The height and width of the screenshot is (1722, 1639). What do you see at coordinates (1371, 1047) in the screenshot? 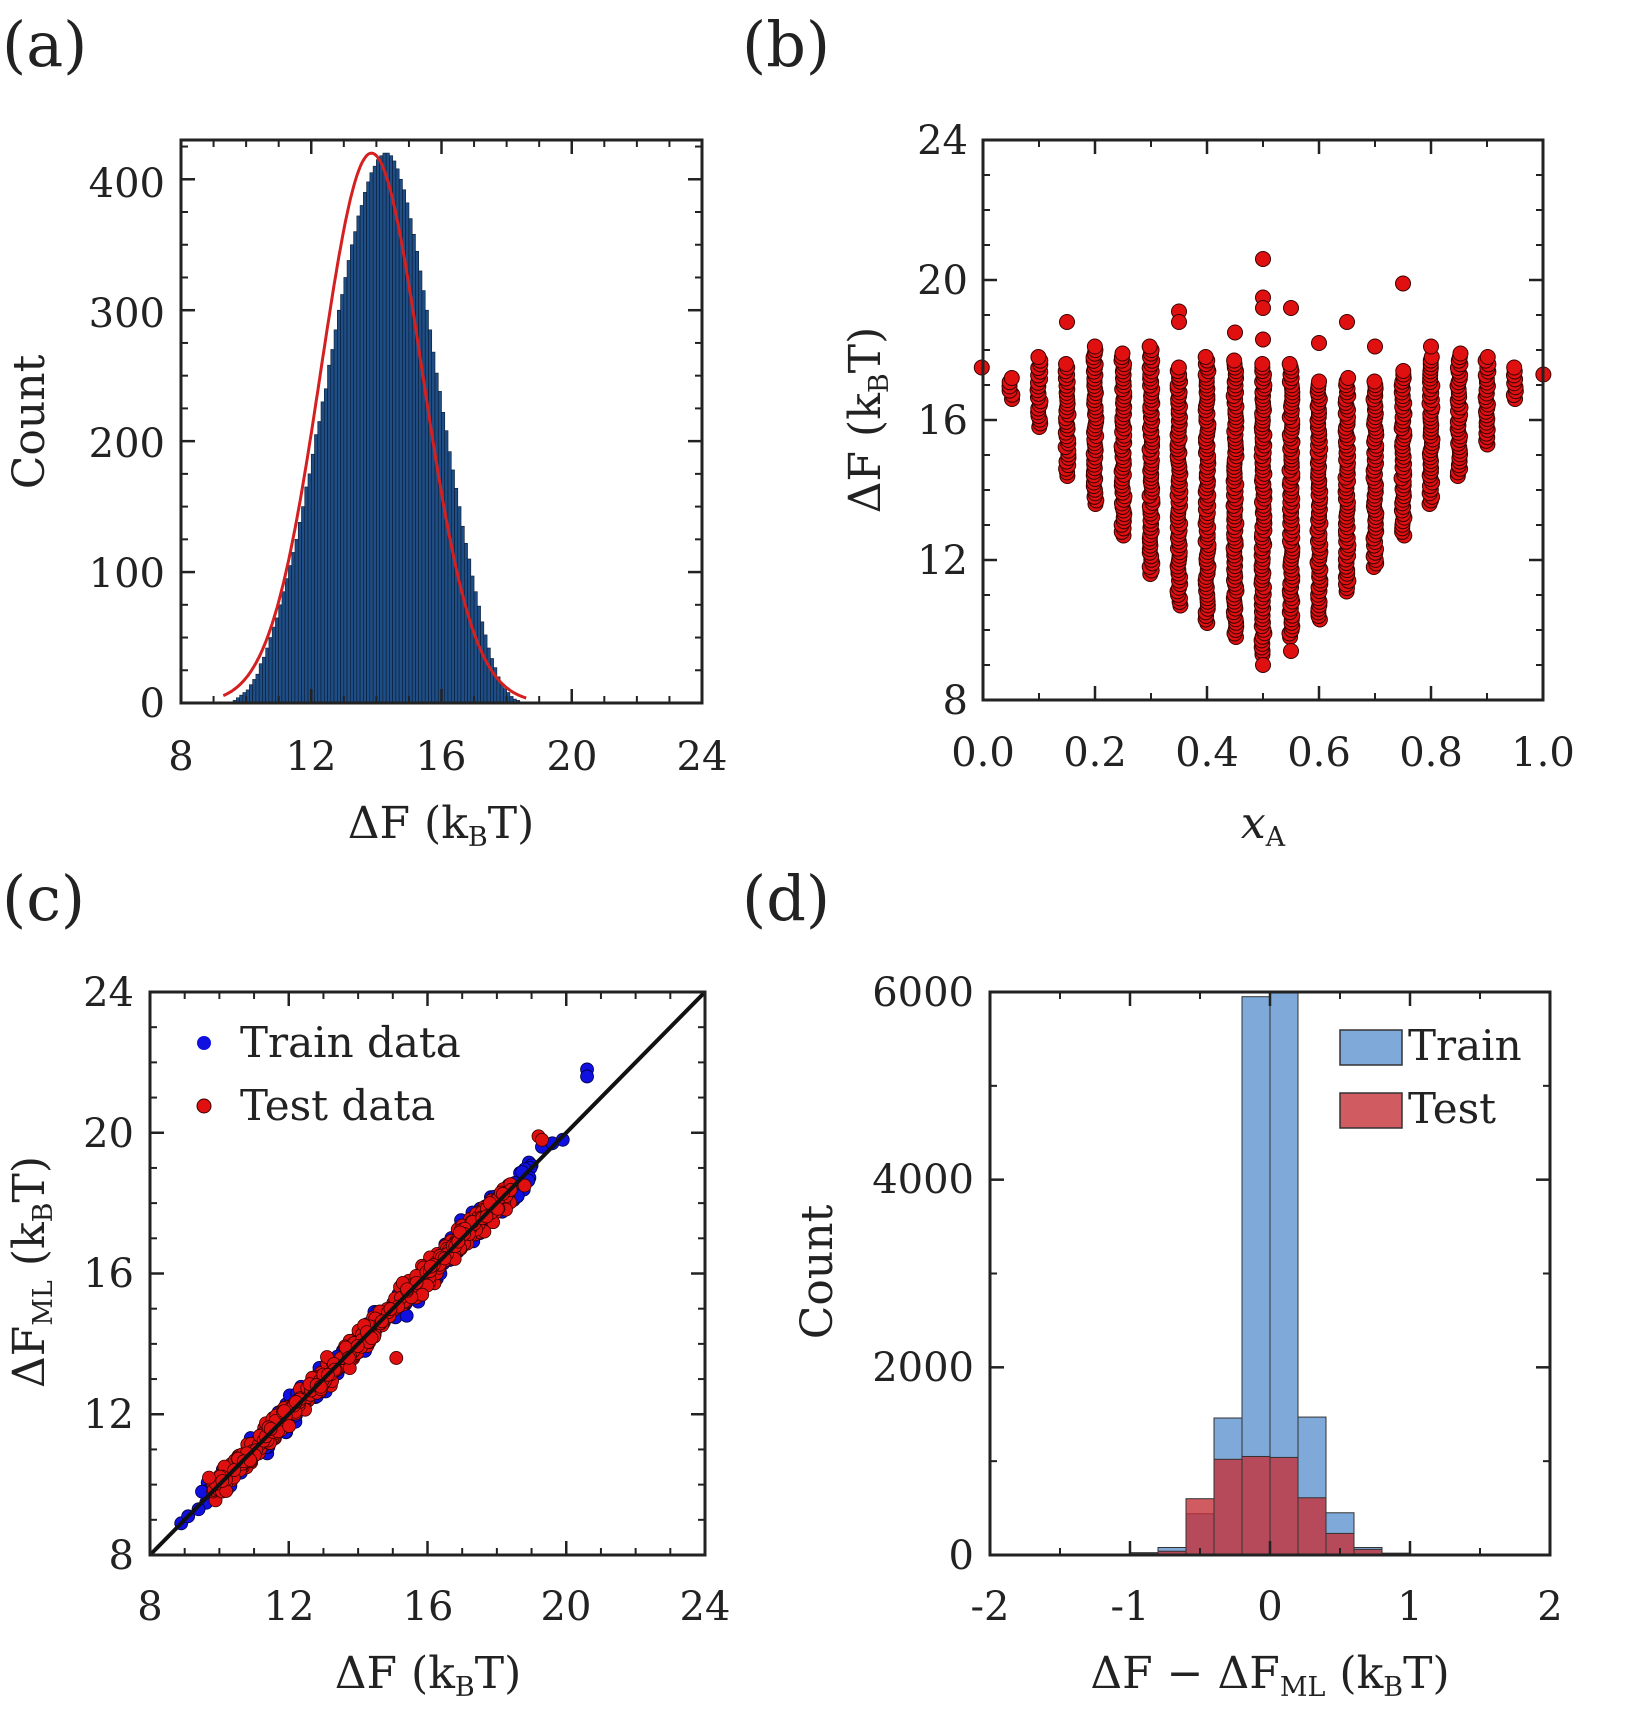
I see `legend-train-swatch` at bounding box center [1371, 1047].